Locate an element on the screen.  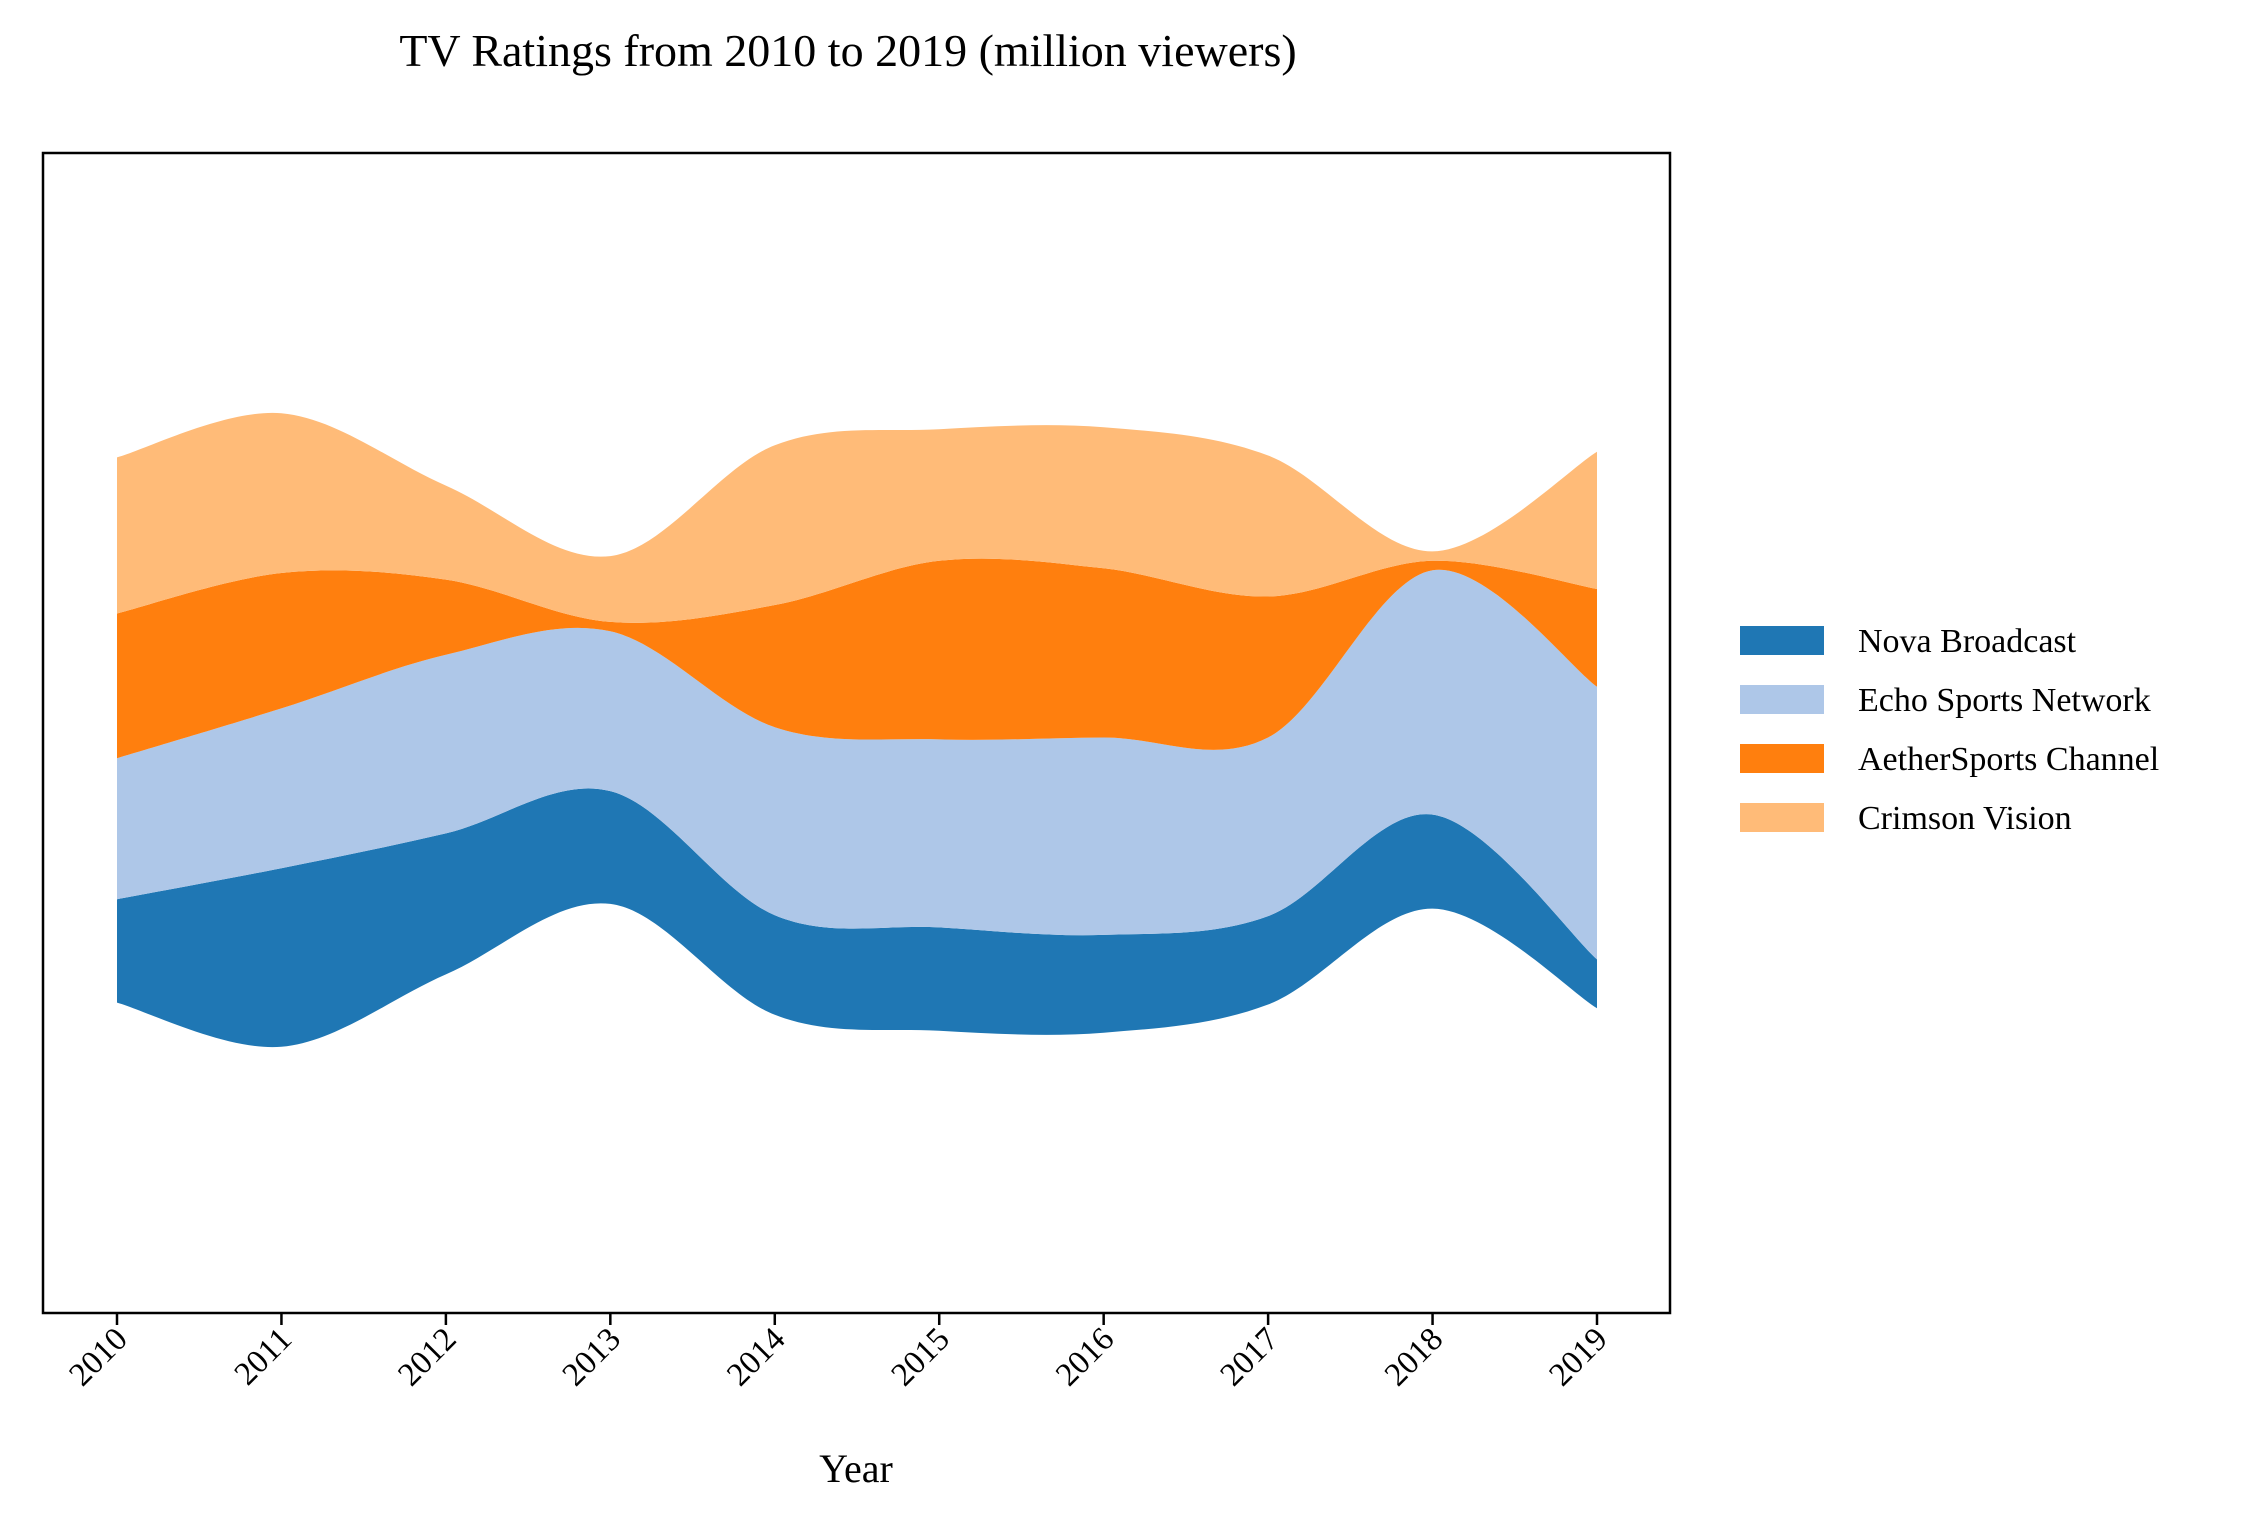
x-tick-label: 2017 is located at coordinates (1250, 1357).